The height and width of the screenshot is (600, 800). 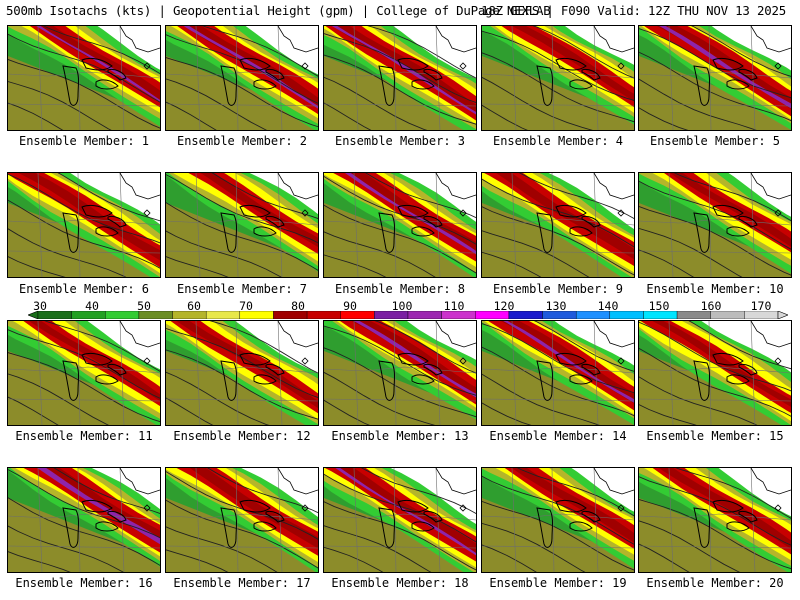 What do you see at coordinates (246, 306) in the screenshot?
I see `colorbar-tick-label: 70` at bounding box center [246, 306].